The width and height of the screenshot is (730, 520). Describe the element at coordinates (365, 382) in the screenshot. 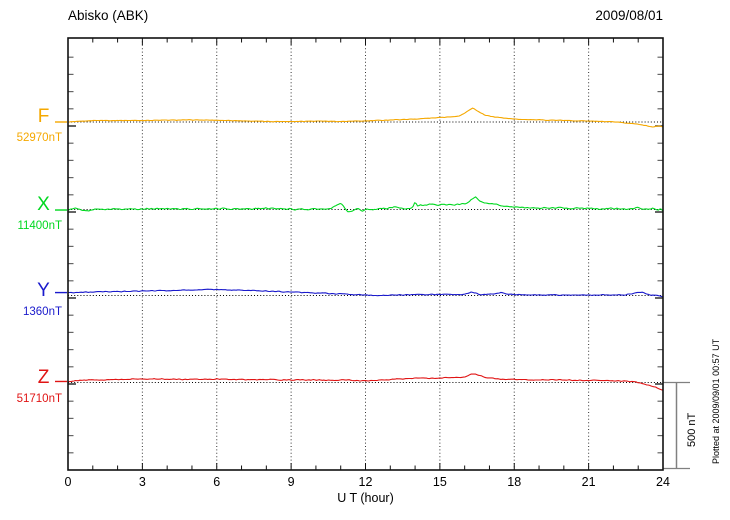

I see `trace-Z` at that location.